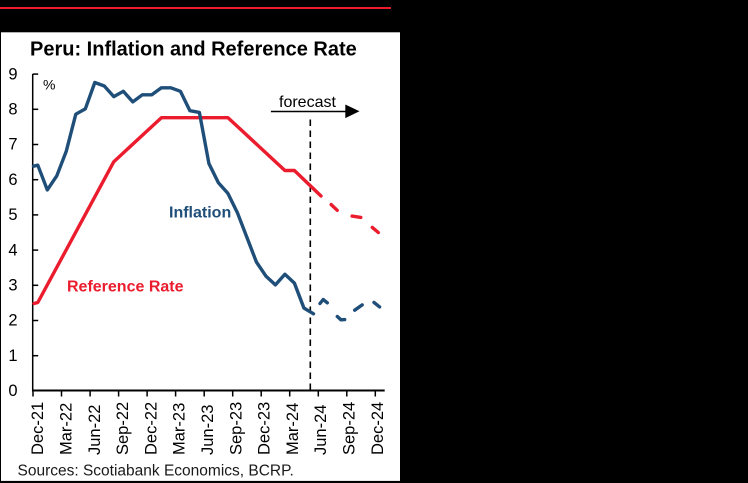 This screenshot has width=748, height=483. What do you see at coordinates (12, 356) in the screenshot?
I see `svg-text: 1` at bounding box center [12, 356].